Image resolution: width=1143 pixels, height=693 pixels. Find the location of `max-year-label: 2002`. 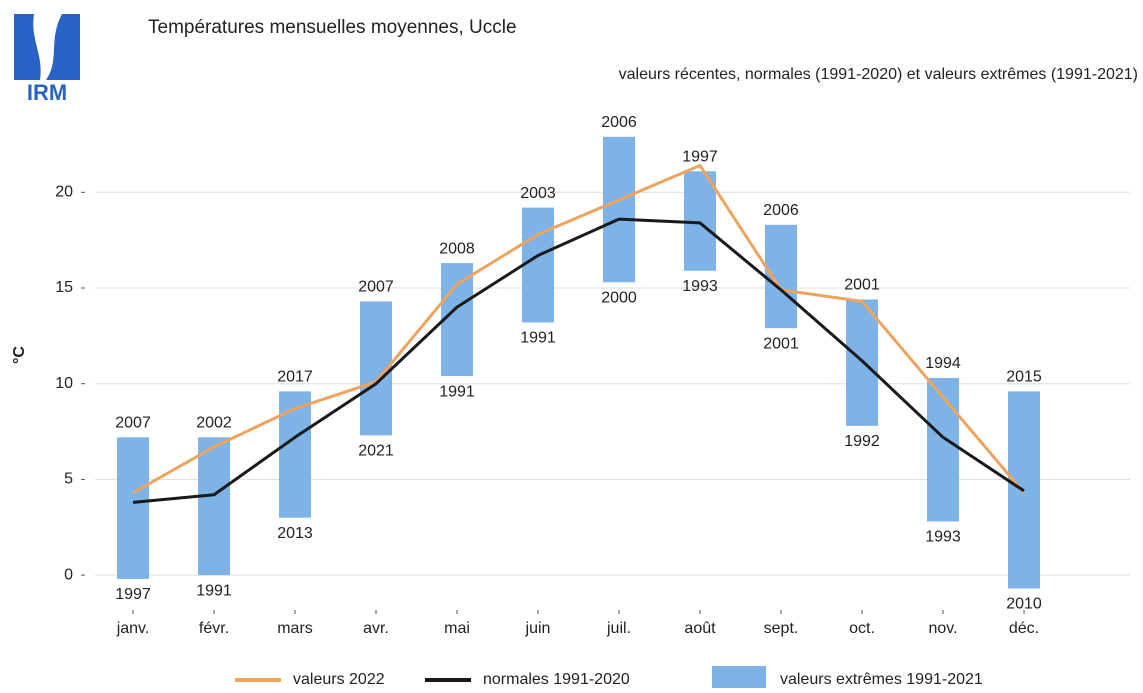

max-year-label: 2002 is located at coordinates (214, 423).